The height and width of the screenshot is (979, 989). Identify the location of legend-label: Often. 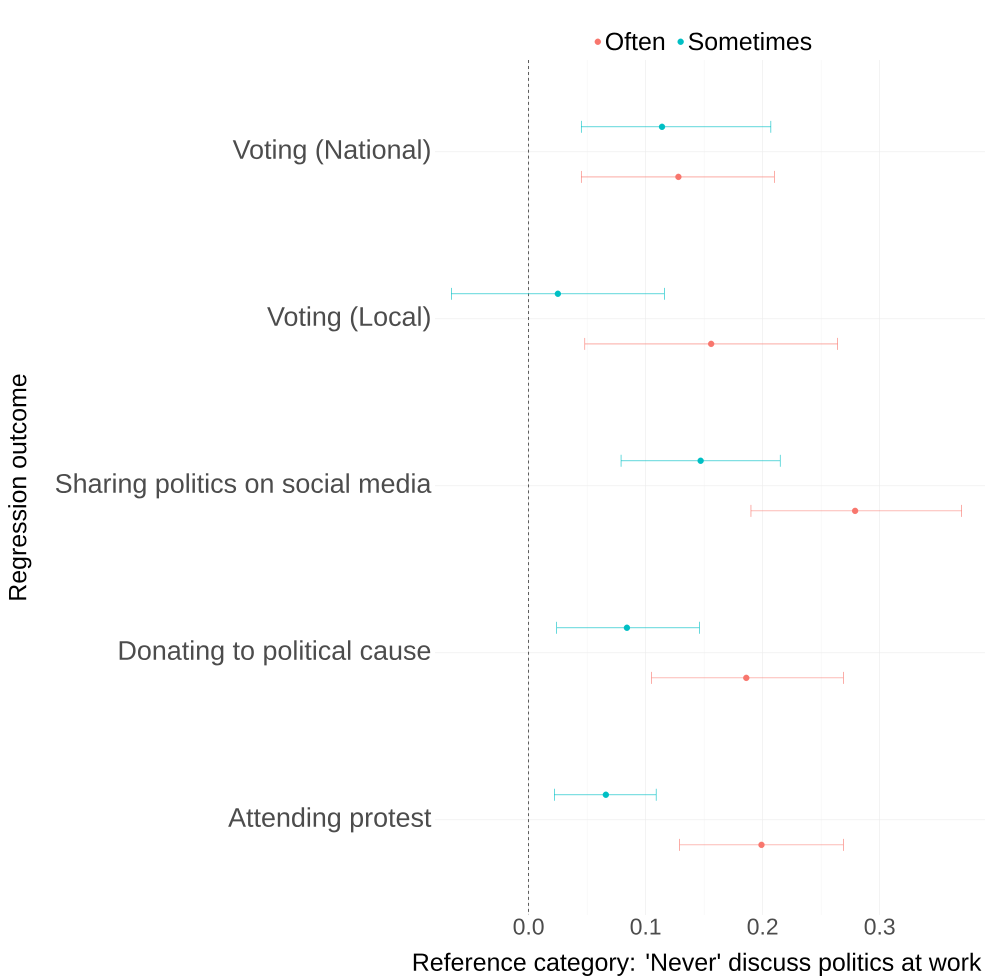
(635, 41).